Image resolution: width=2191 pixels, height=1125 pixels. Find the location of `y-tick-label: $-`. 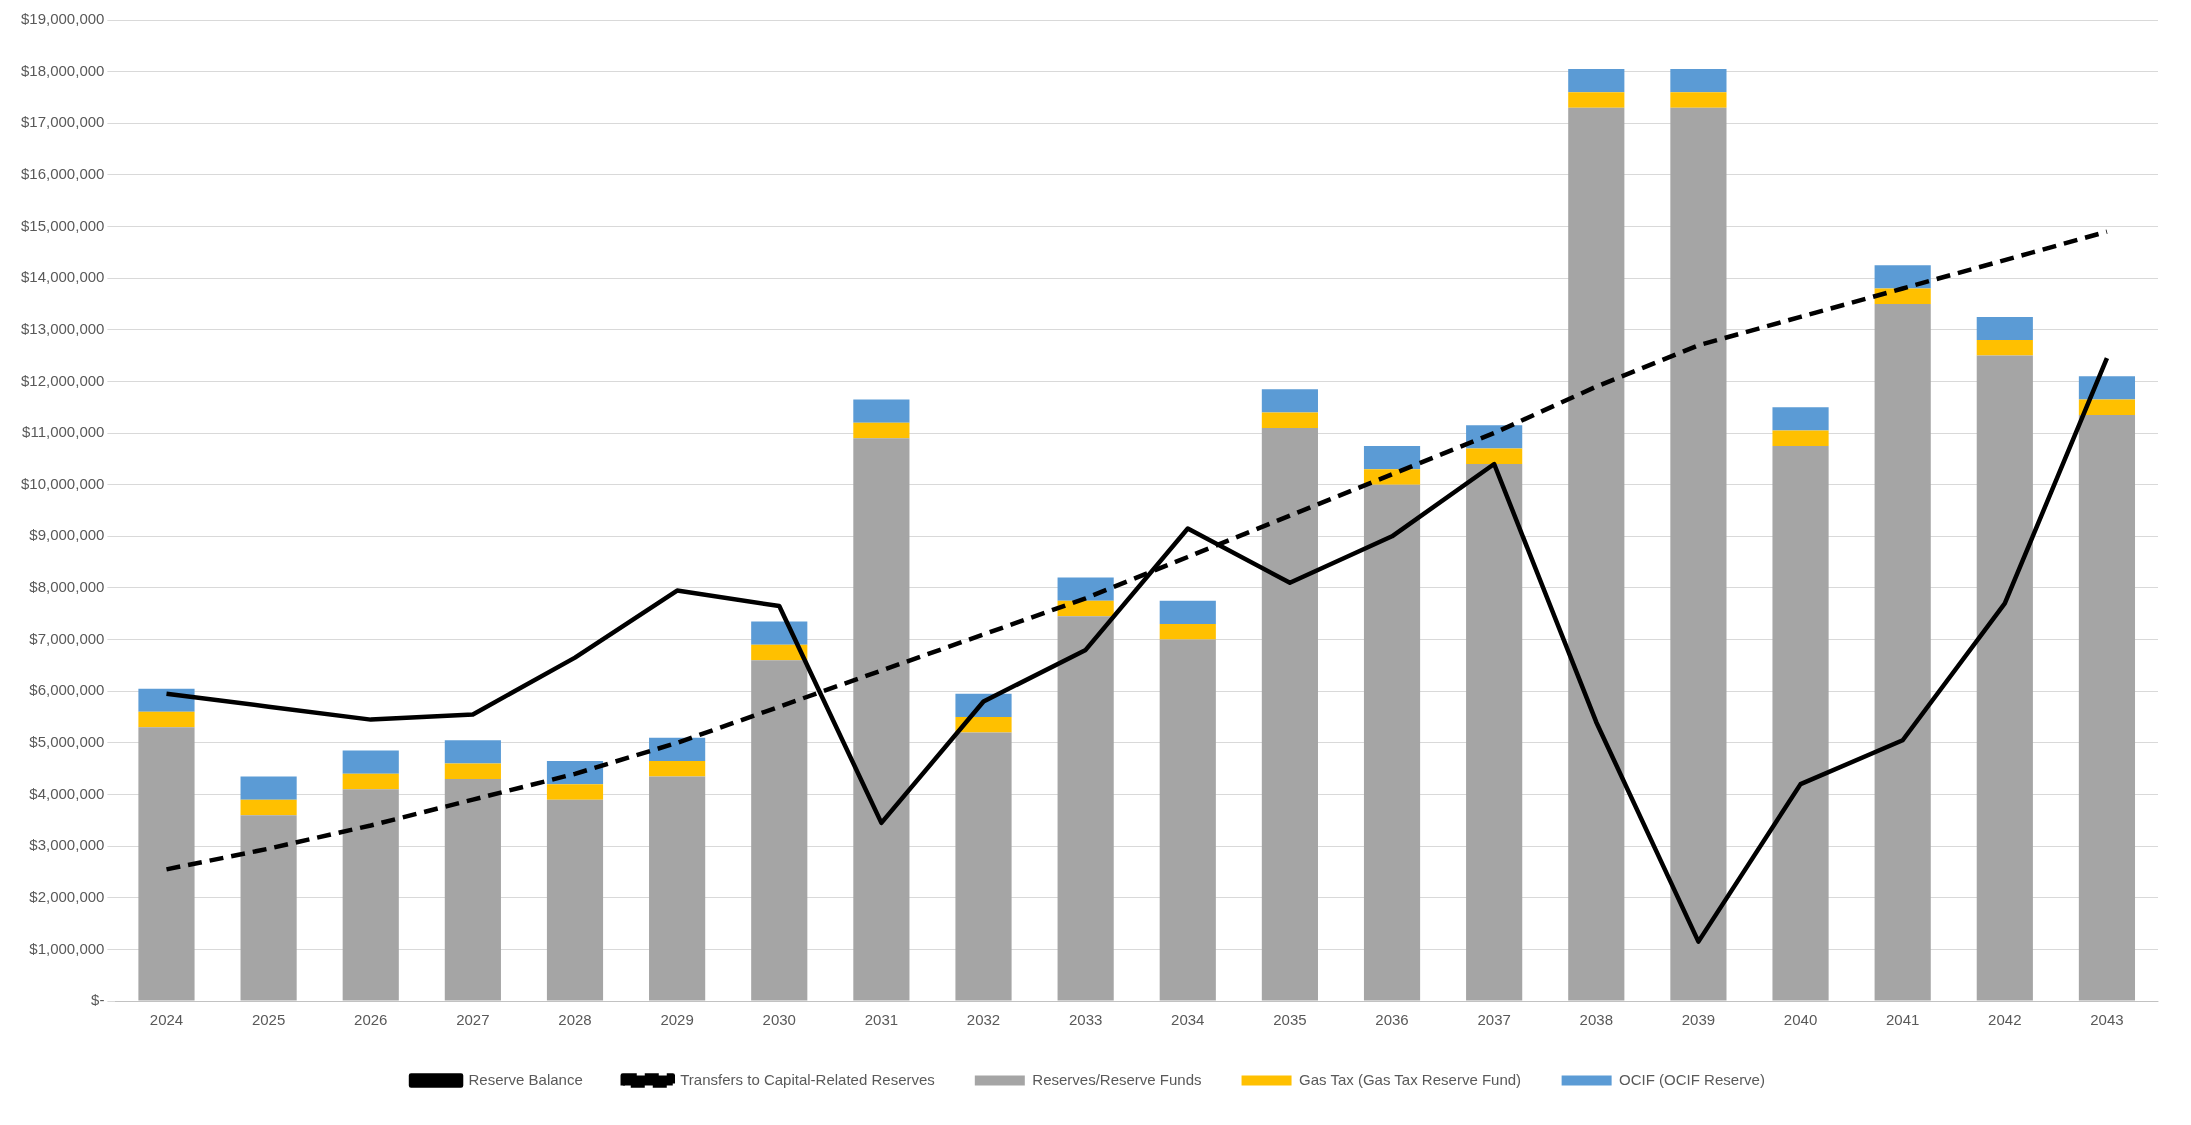

y-tick-label: $- is located at coordinates (98, 1000).